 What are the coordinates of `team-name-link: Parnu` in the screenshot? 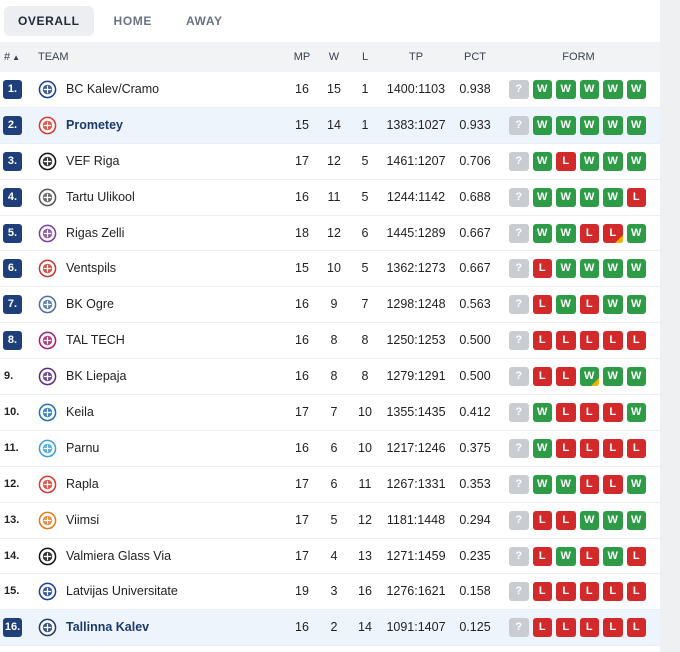 It's located at (83, 447).